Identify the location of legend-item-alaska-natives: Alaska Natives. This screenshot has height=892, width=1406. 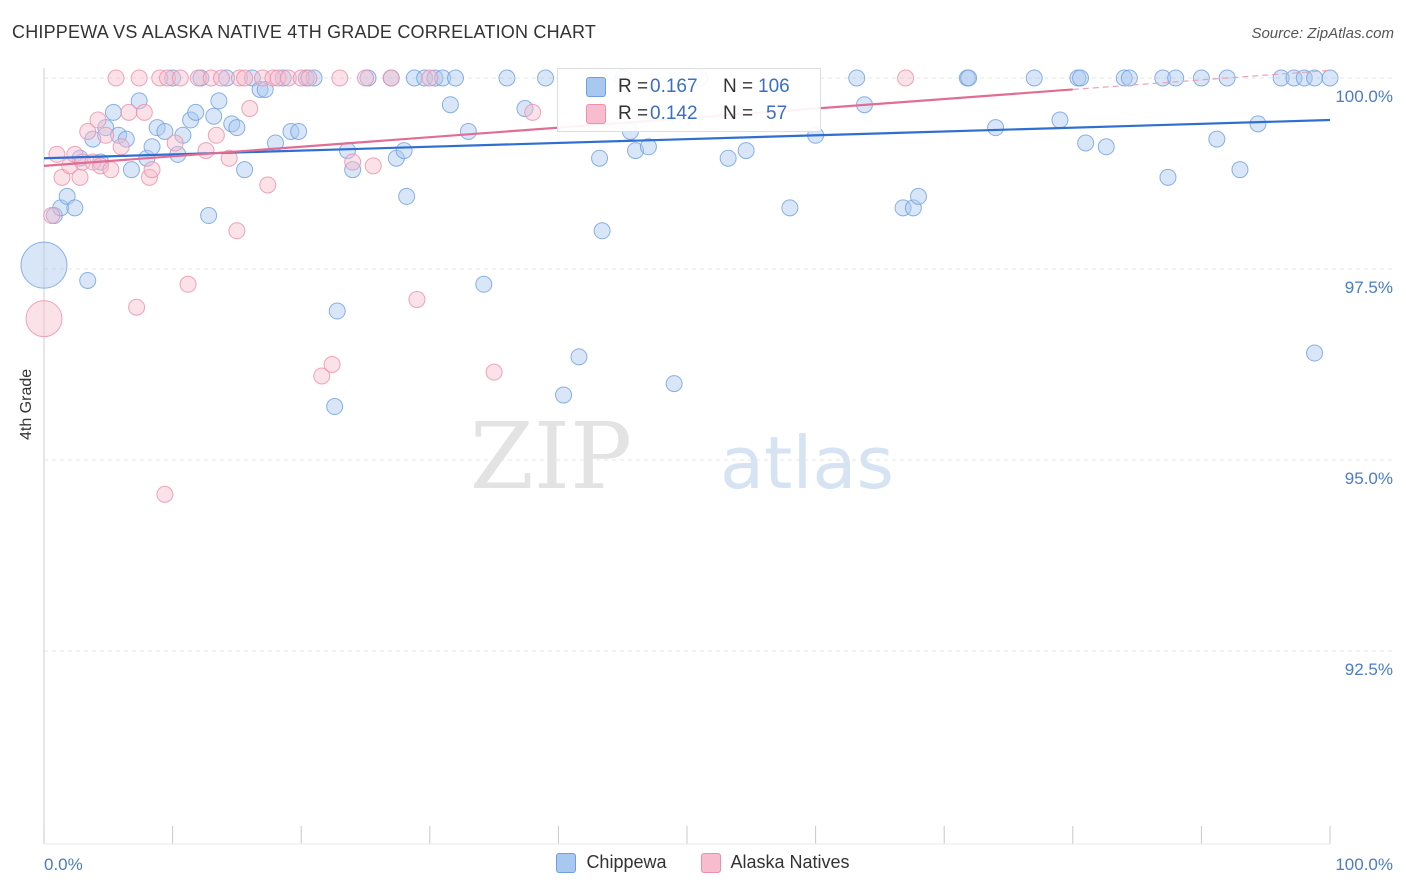
(775, 862).